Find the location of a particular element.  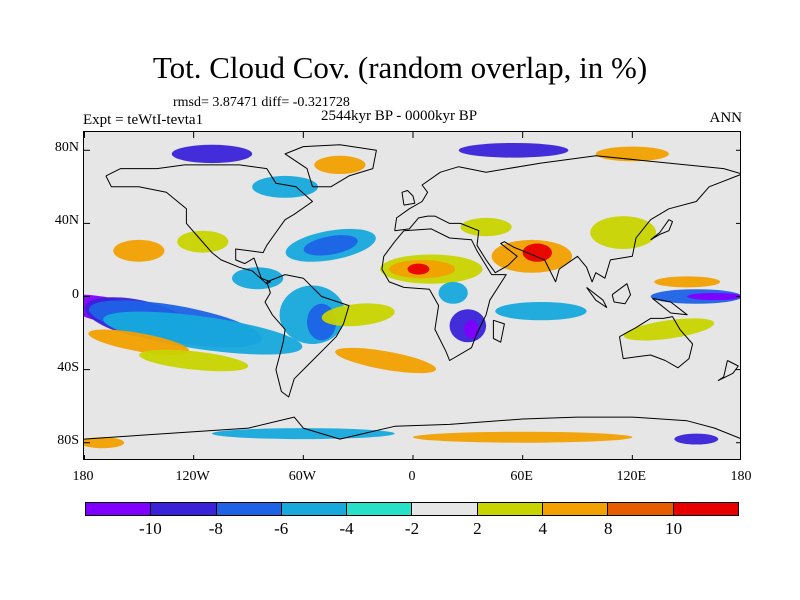

coastline-australia is located at coordinates (656, 342).